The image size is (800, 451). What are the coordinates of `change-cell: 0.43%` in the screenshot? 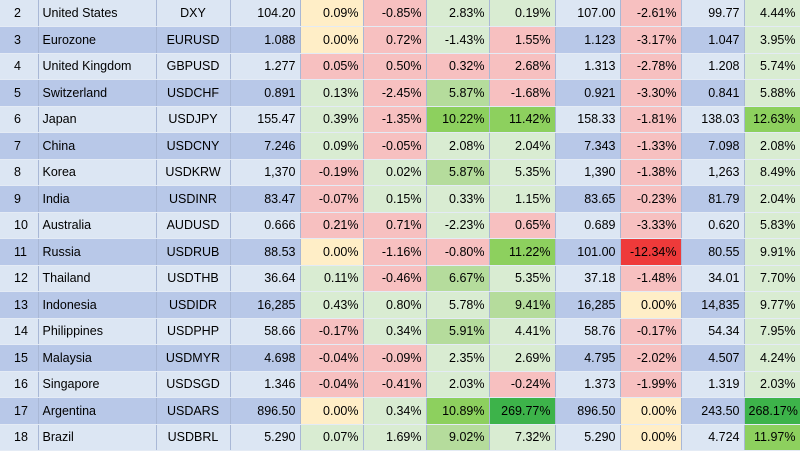 It's located at (332, 305).